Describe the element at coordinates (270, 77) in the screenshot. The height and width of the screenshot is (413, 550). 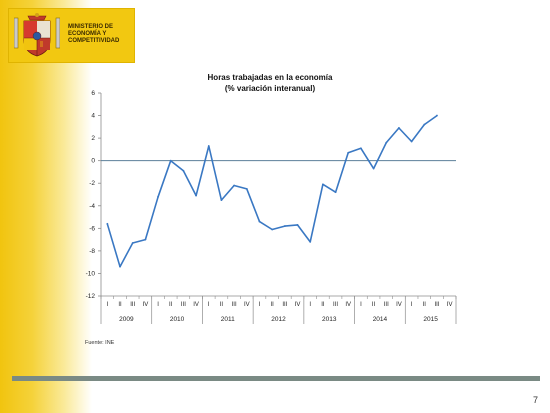
I see `chart-title: Horas trabajadas en la economía` at that location.